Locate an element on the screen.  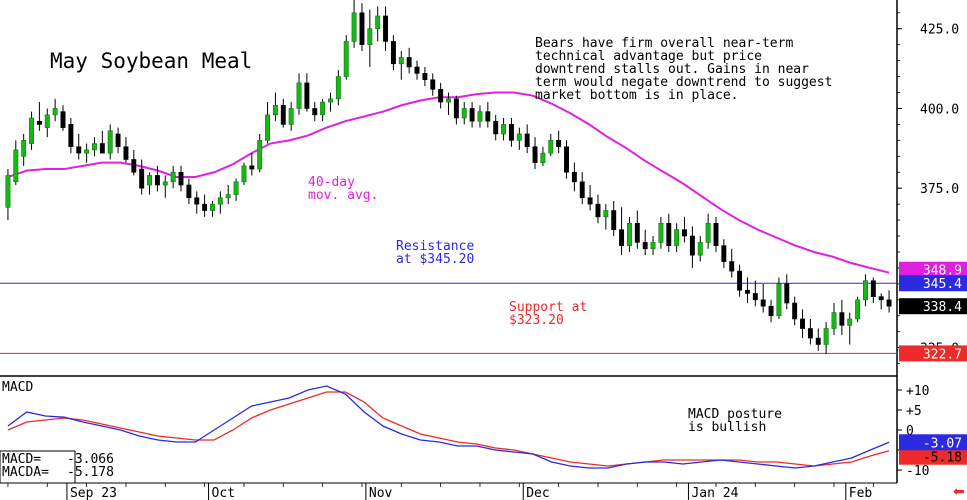
readout-value: -3.066 is located at coordinates (90, 459).